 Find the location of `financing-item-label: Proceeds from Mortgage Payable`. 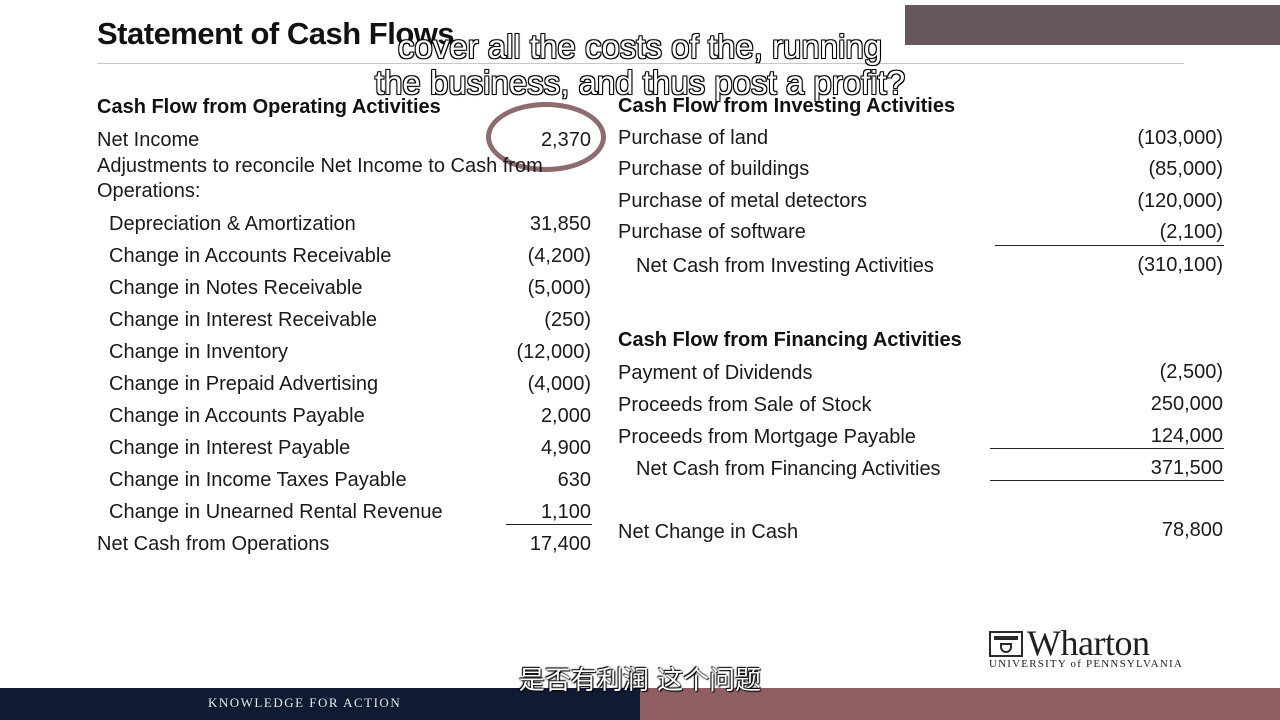

financing-item-label: Proceeds from Mortgage Payable is located at coordinates (767, 437).